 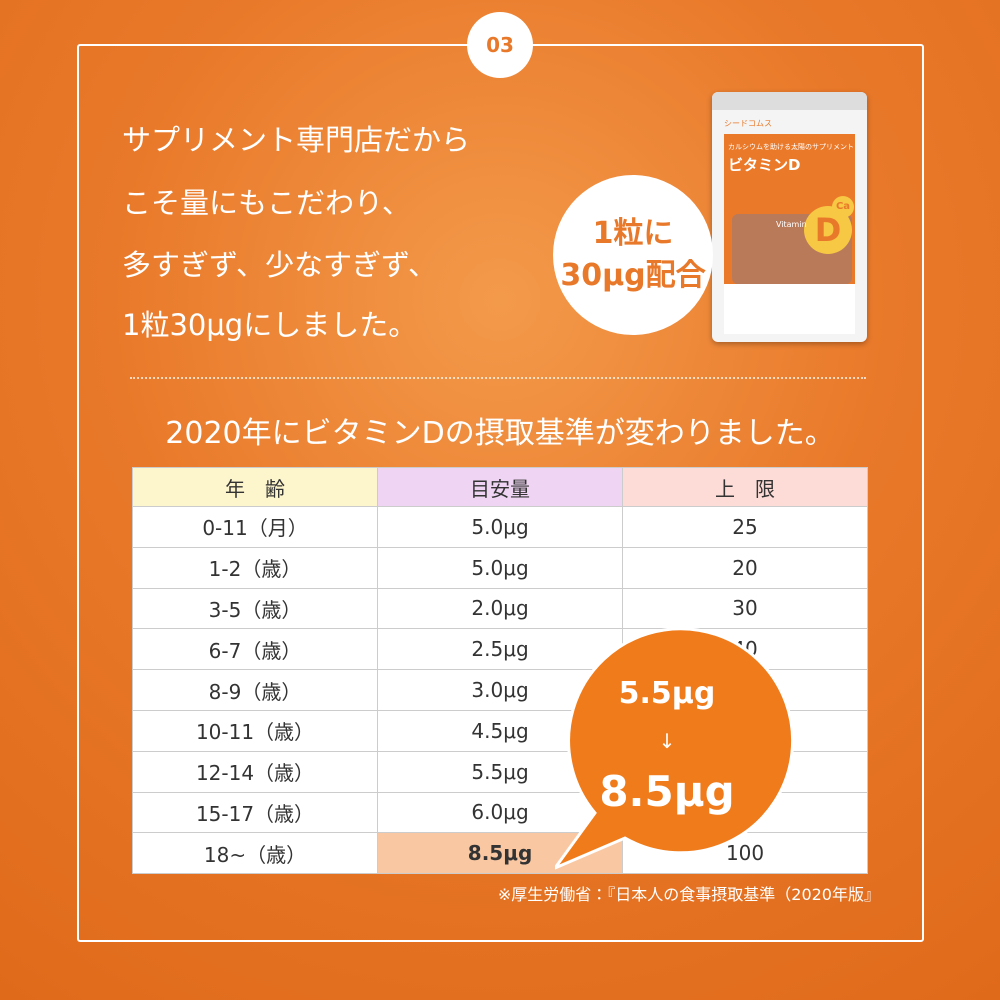 I want to click on header-row: 年 齢目安量上 限, so click(x=499, y=487).